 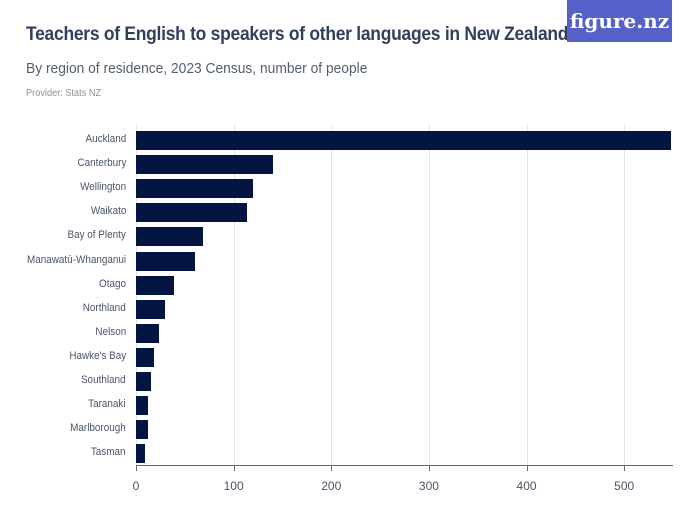 What do you see at coordinates (112, 283) in the screenshot?
I see `category-label: Otago` at bounding box center [112, 283].